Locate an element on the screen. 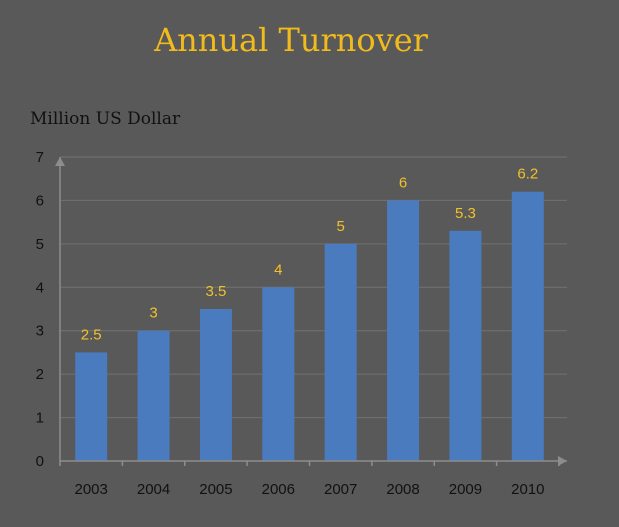 The width and height of the screenshot is (619, 527). bar-2008 is located at coordinates (403, 330).